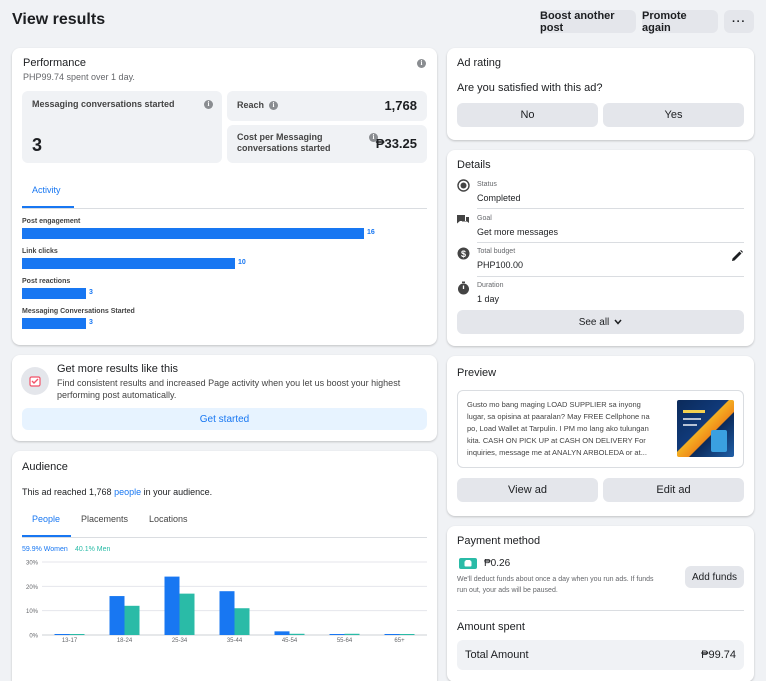 Image resolution: width=766 pixels, height=681 pixels. I want to click on detail-label: Goal, so click(484, 218).